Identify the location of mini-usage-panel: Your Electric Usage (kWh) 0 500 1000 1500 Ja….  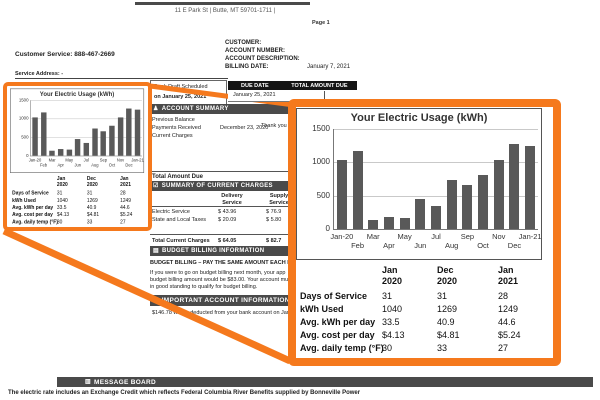
(79, 157).